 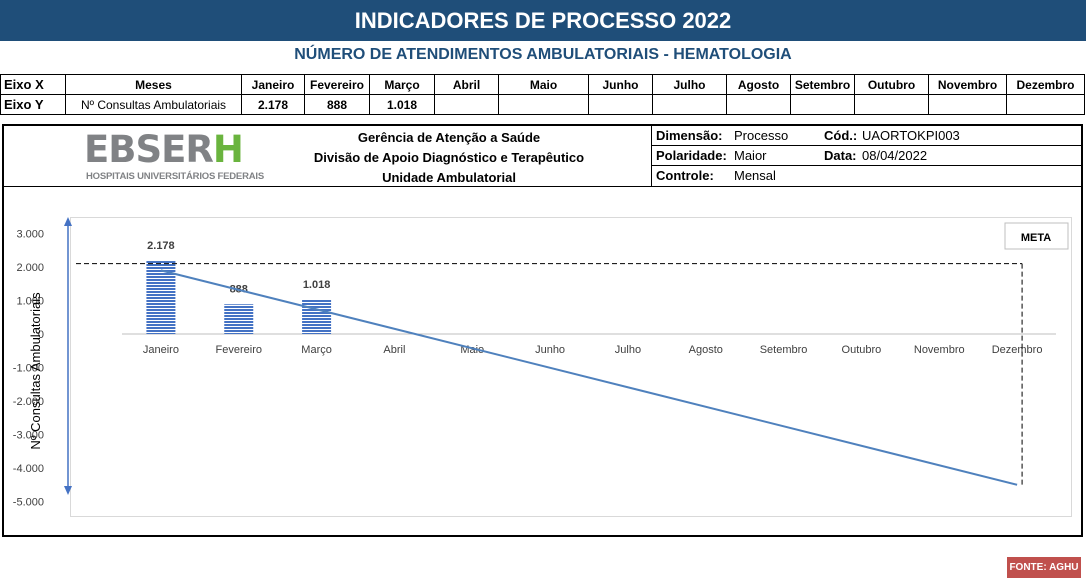 I want to click on legend-box, so click(x=1036, y=236).